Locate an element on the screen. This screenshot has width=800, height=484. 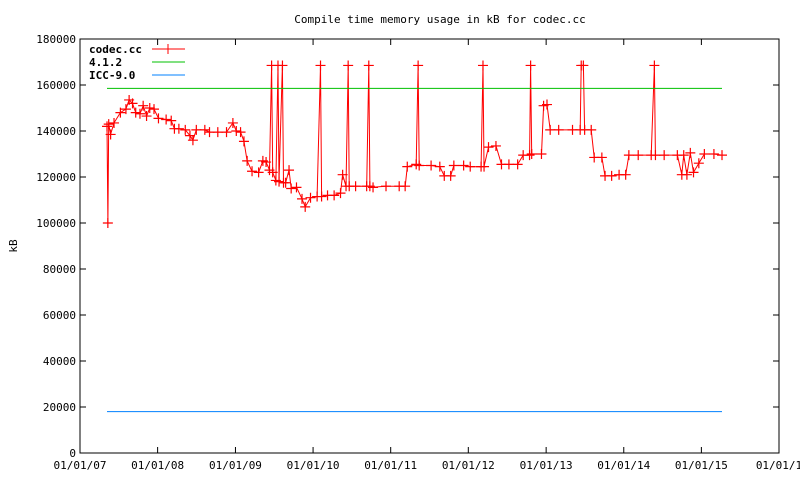
x-tick-label: 01/01/09 is located at coordinates (235, 465).